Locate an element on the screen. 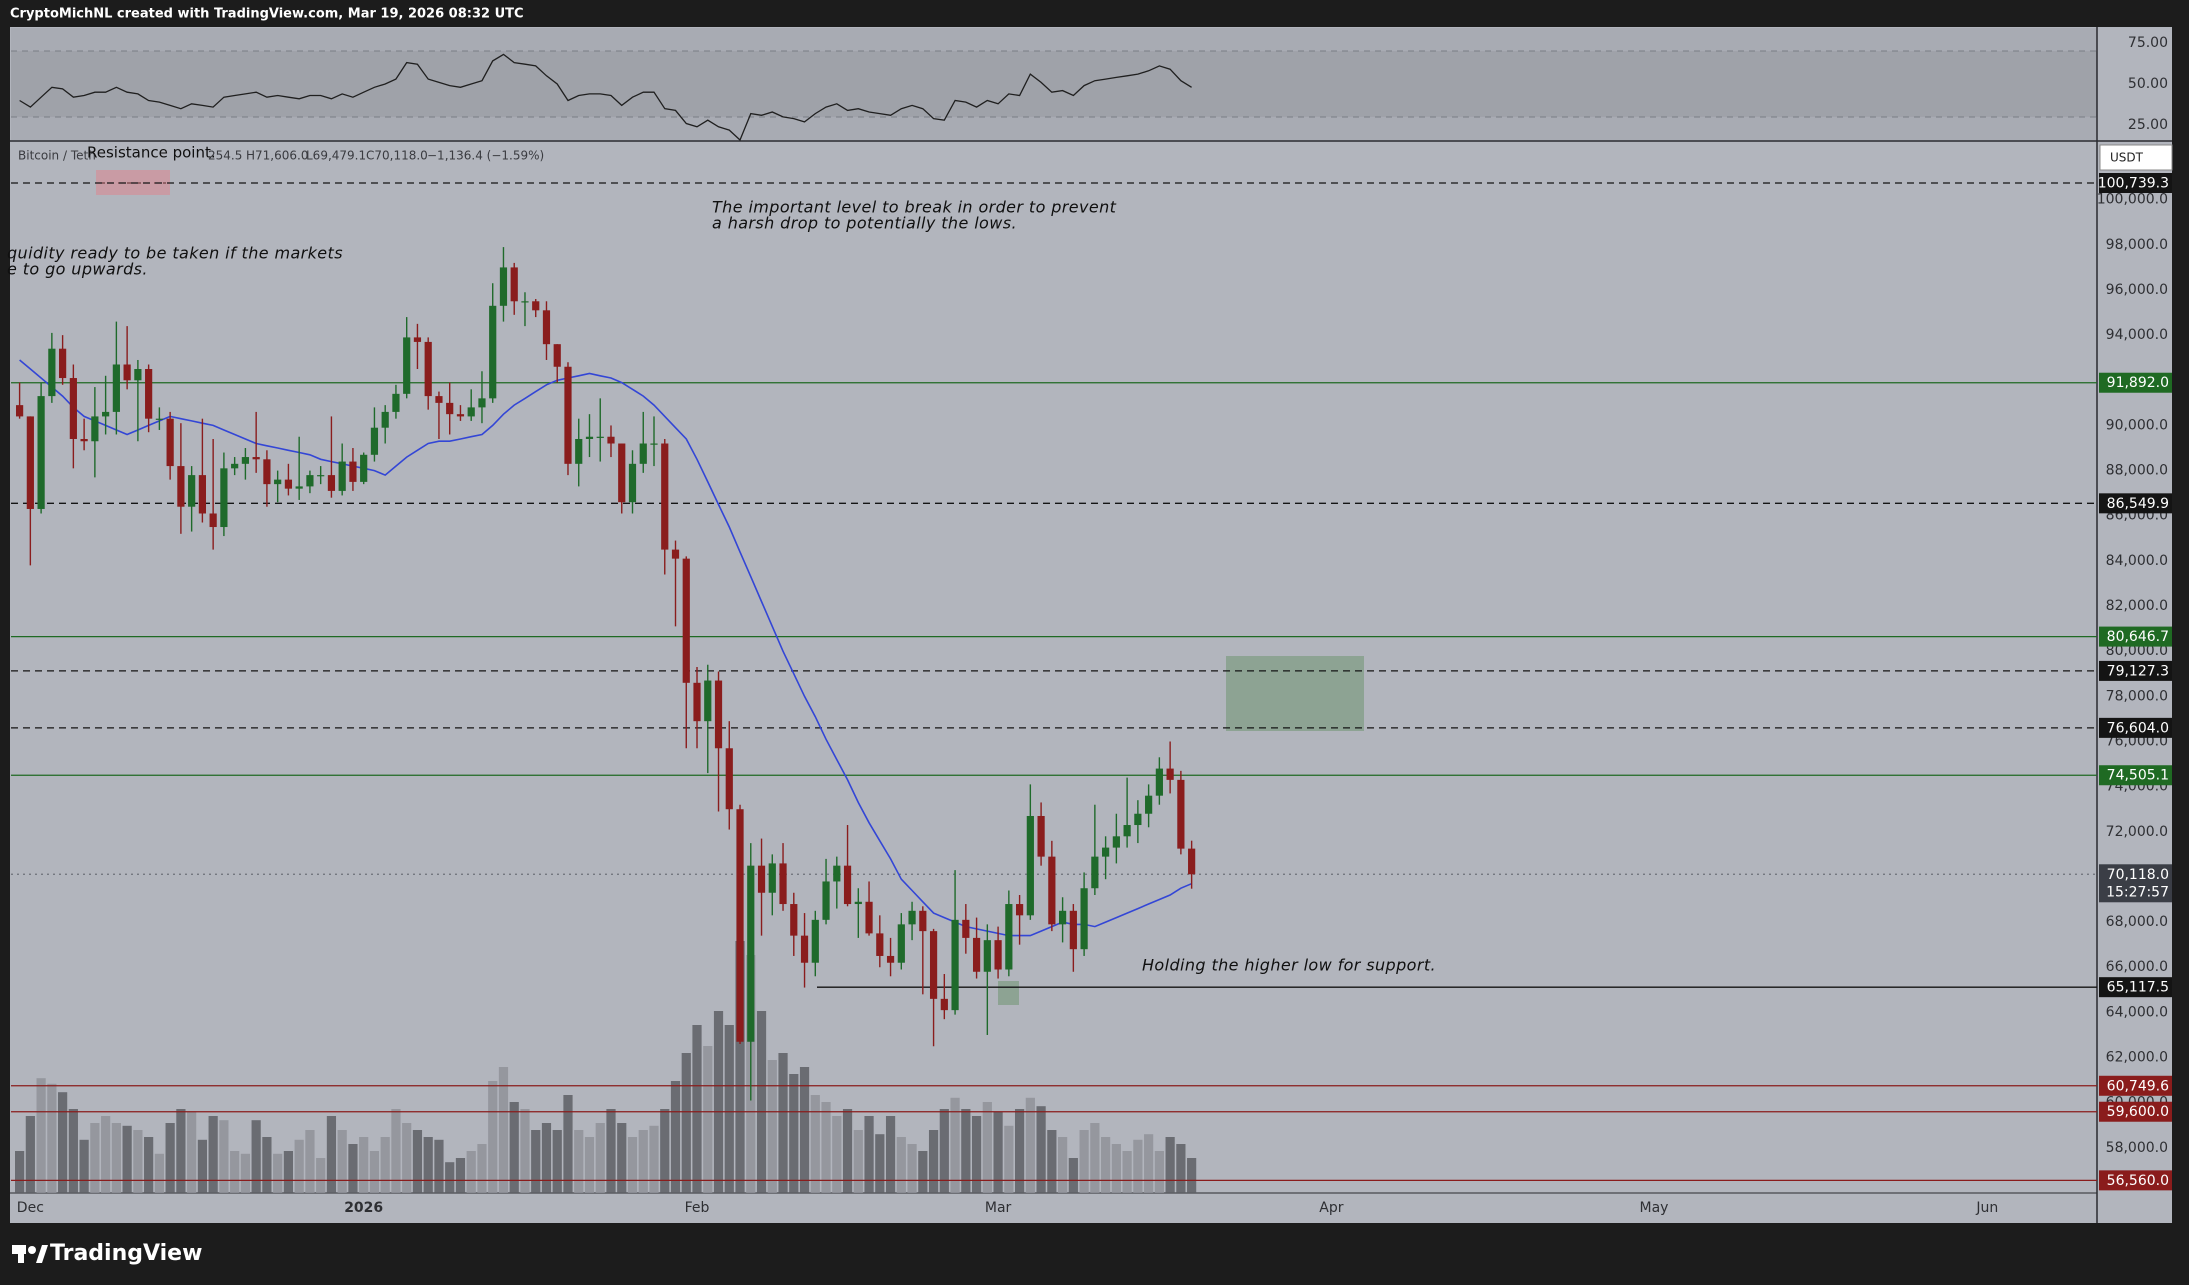 The width and height of the screenshot is (2189, 1285). level-label: 59,600.0 is located at coordinates (2138, 1112).